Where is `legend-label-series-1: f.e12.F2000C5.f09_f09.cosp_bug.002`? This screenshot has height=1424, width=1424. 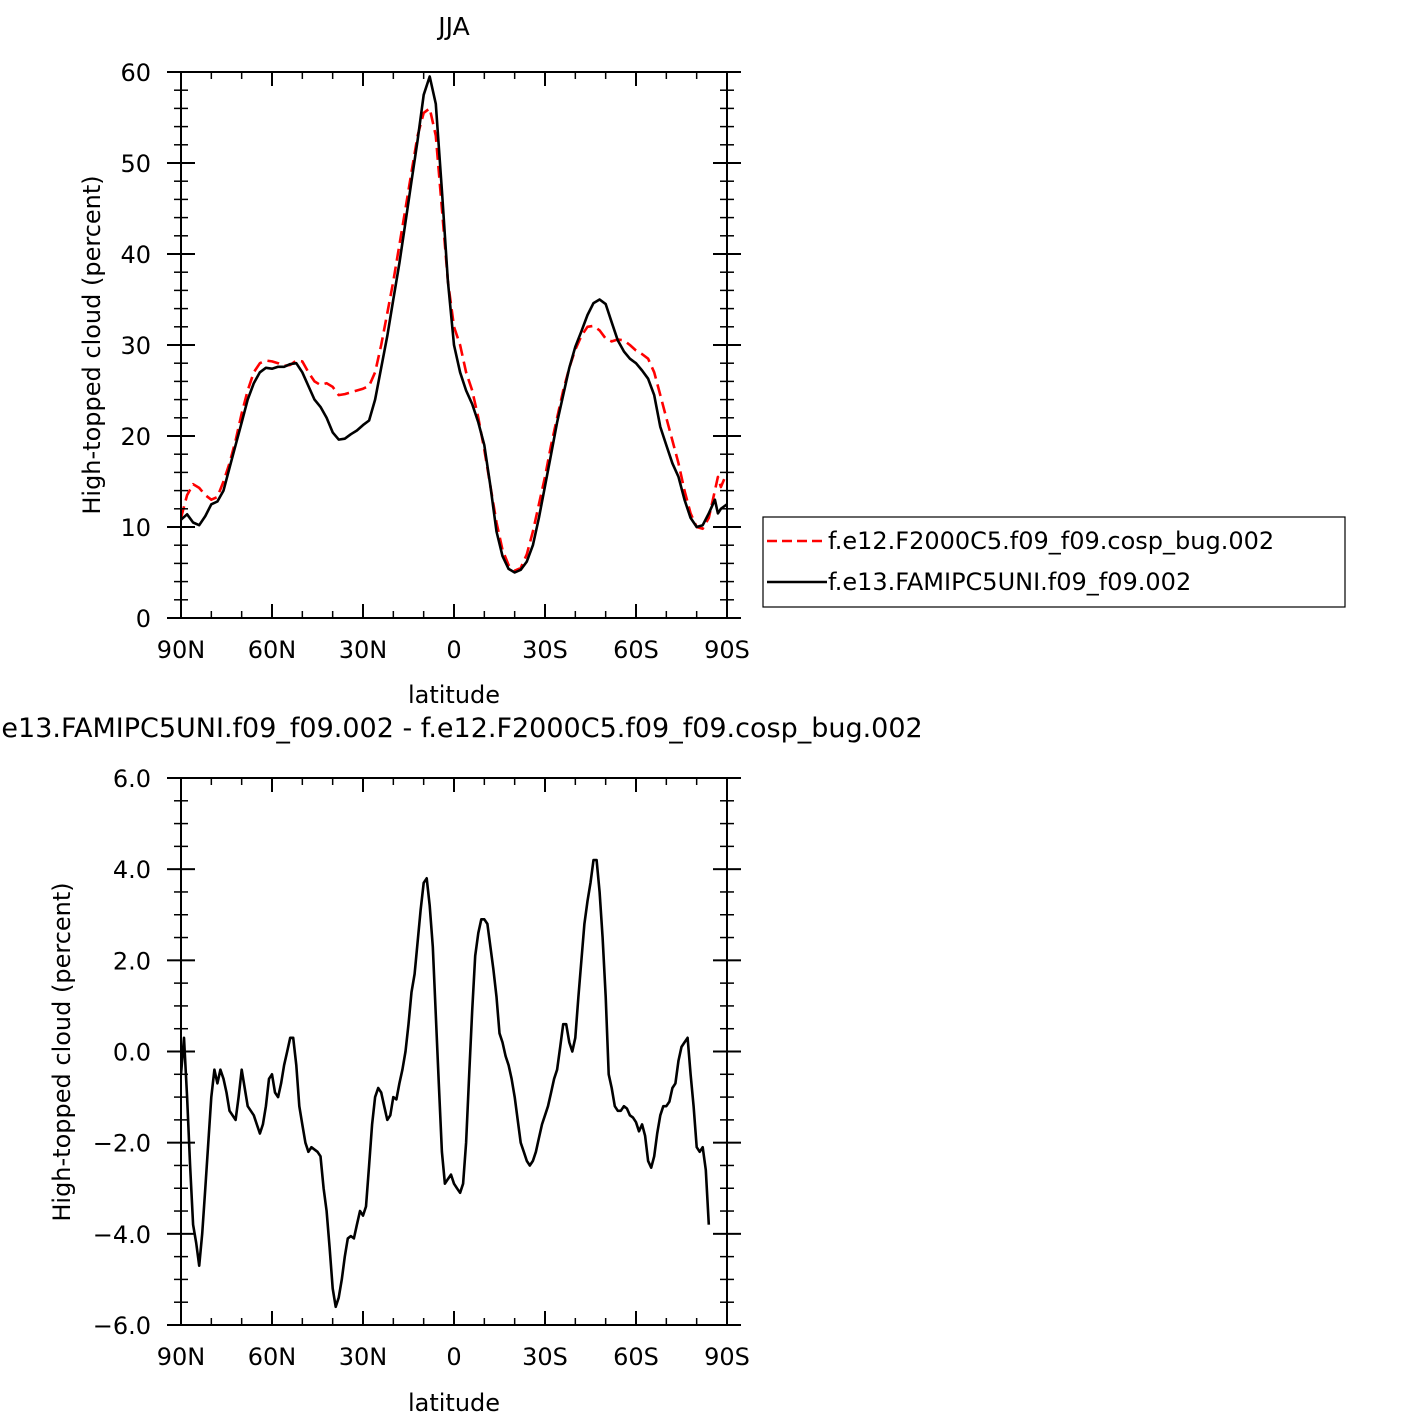
legend-label-series-1: f.e12.F2000C5.f09_f09.cosp_bug.002 is located at coordinates (1051, 541).